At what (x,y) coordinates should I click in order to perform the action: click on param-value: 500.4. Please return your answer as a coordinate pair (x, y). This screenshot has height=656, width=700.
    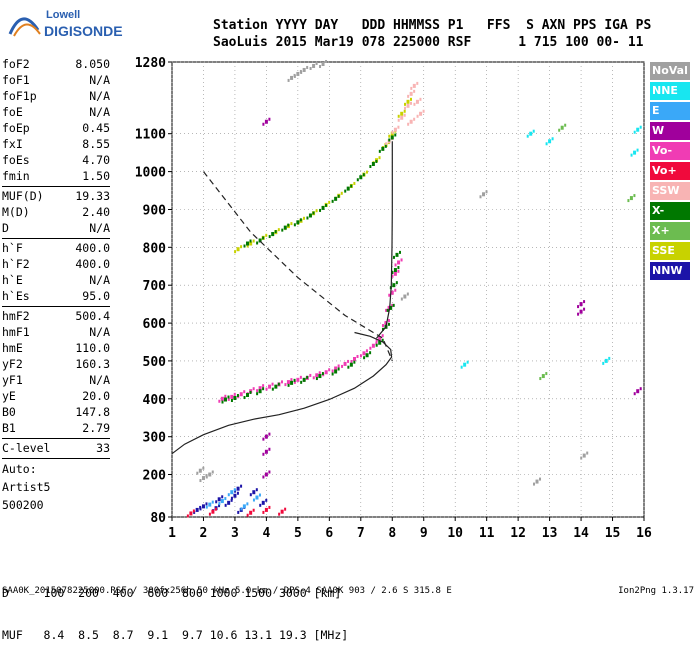
    Looking at the image, I should click on (92, 316).